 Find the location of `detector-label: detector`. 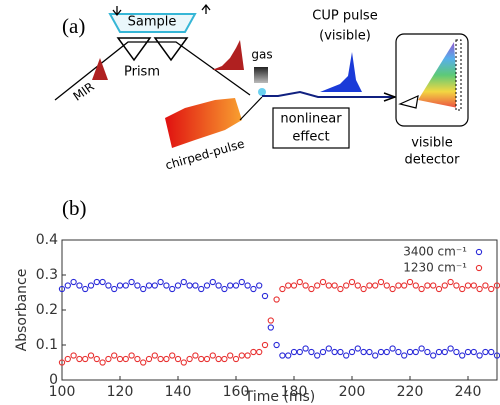

detector-label: detector is located at coordinates (433, 160).